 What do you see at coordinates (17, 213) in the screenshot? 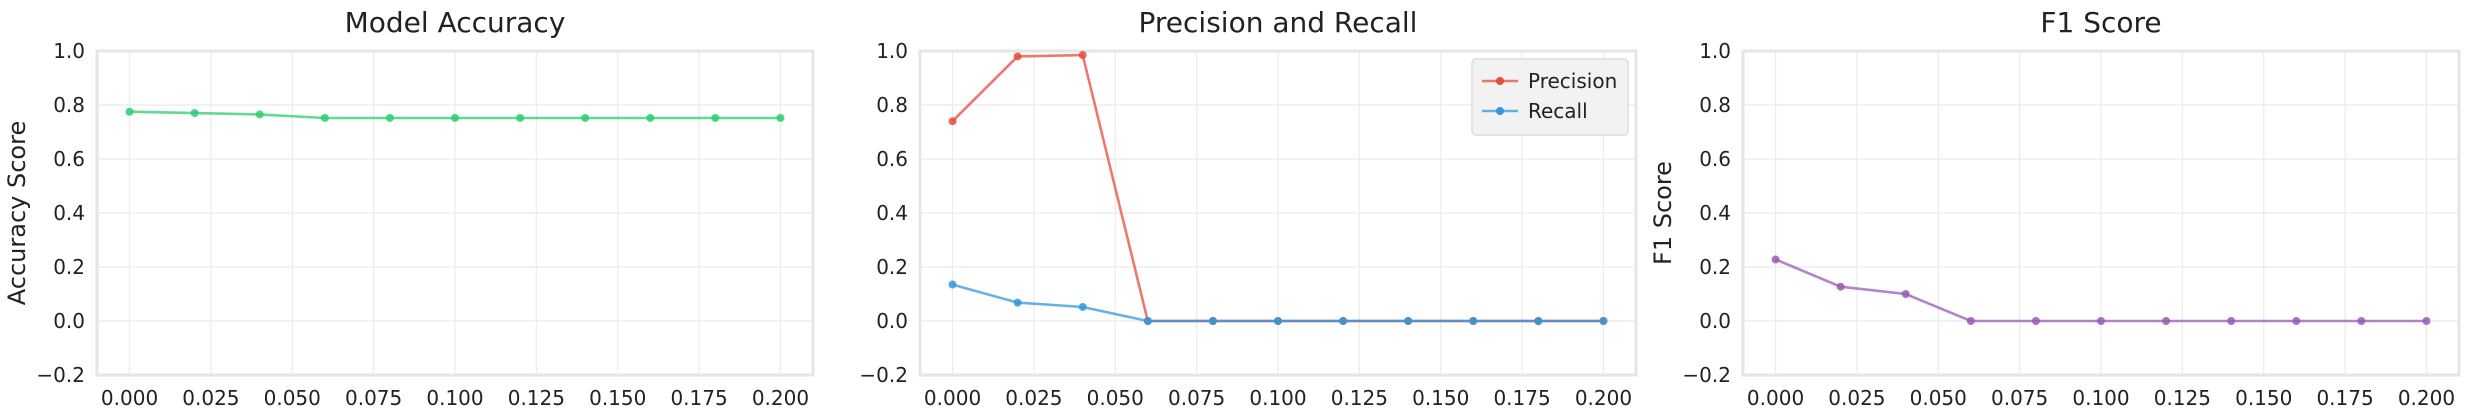
I see `y-axis-label: Accuracy Score` at bounding box center [17, 213].